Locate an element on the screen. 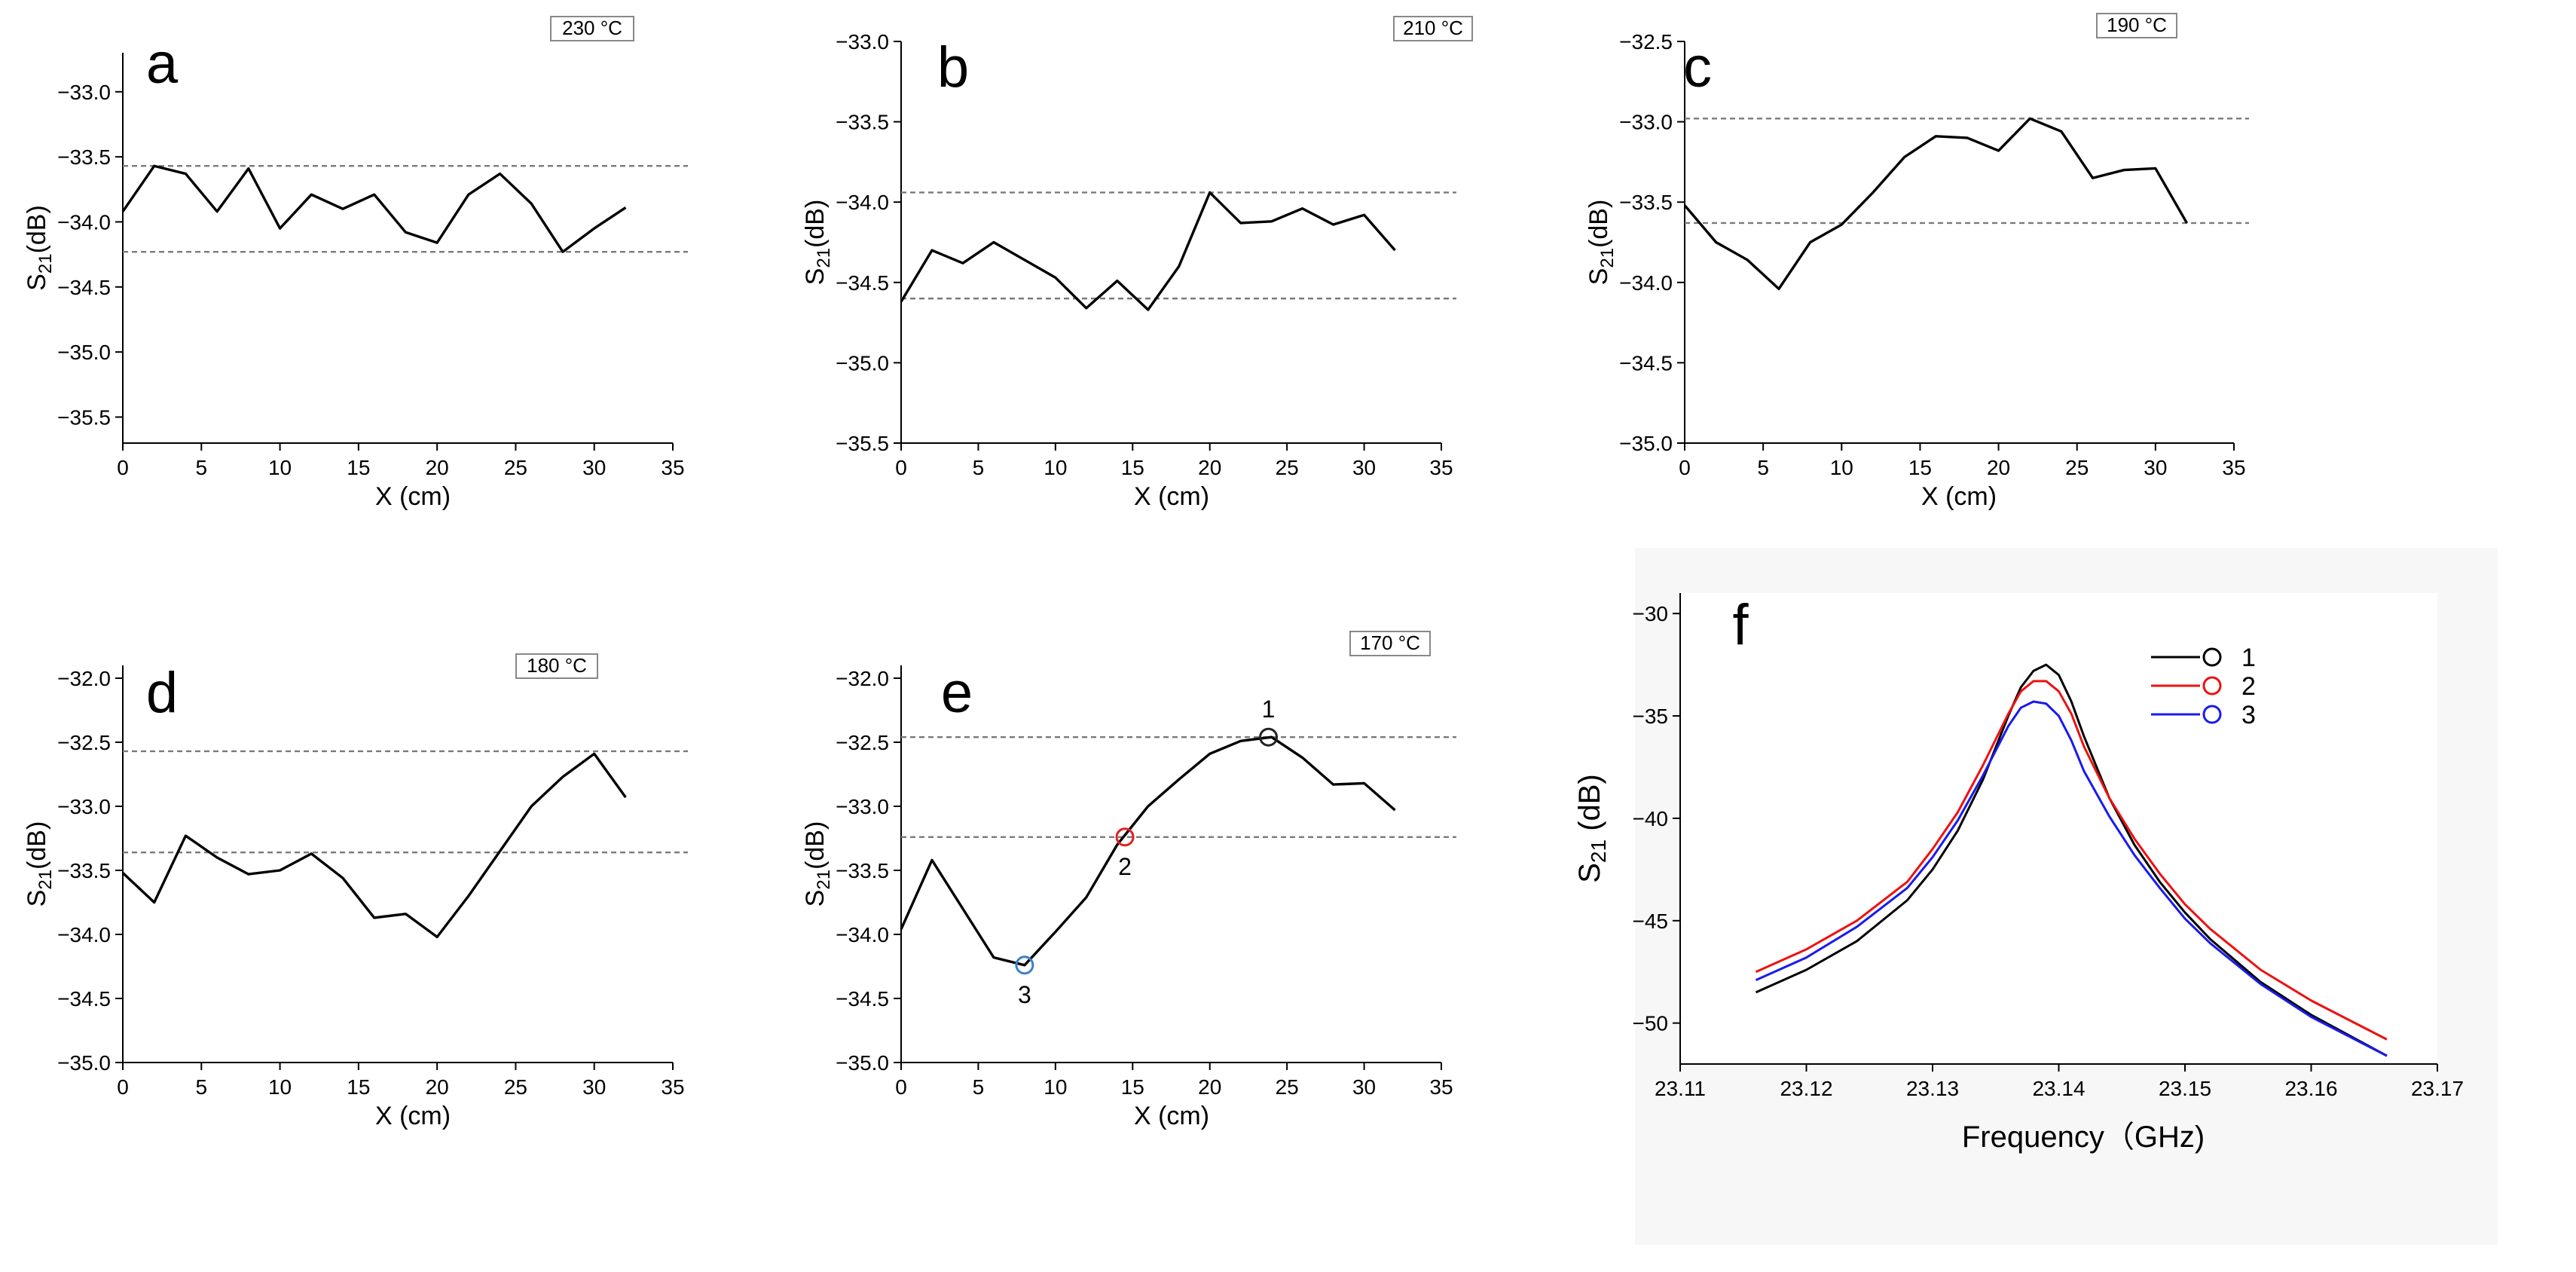 This screenshot has width=2576, height=1272. legend-label-3: 3 is located at coordinates (2248, 715).